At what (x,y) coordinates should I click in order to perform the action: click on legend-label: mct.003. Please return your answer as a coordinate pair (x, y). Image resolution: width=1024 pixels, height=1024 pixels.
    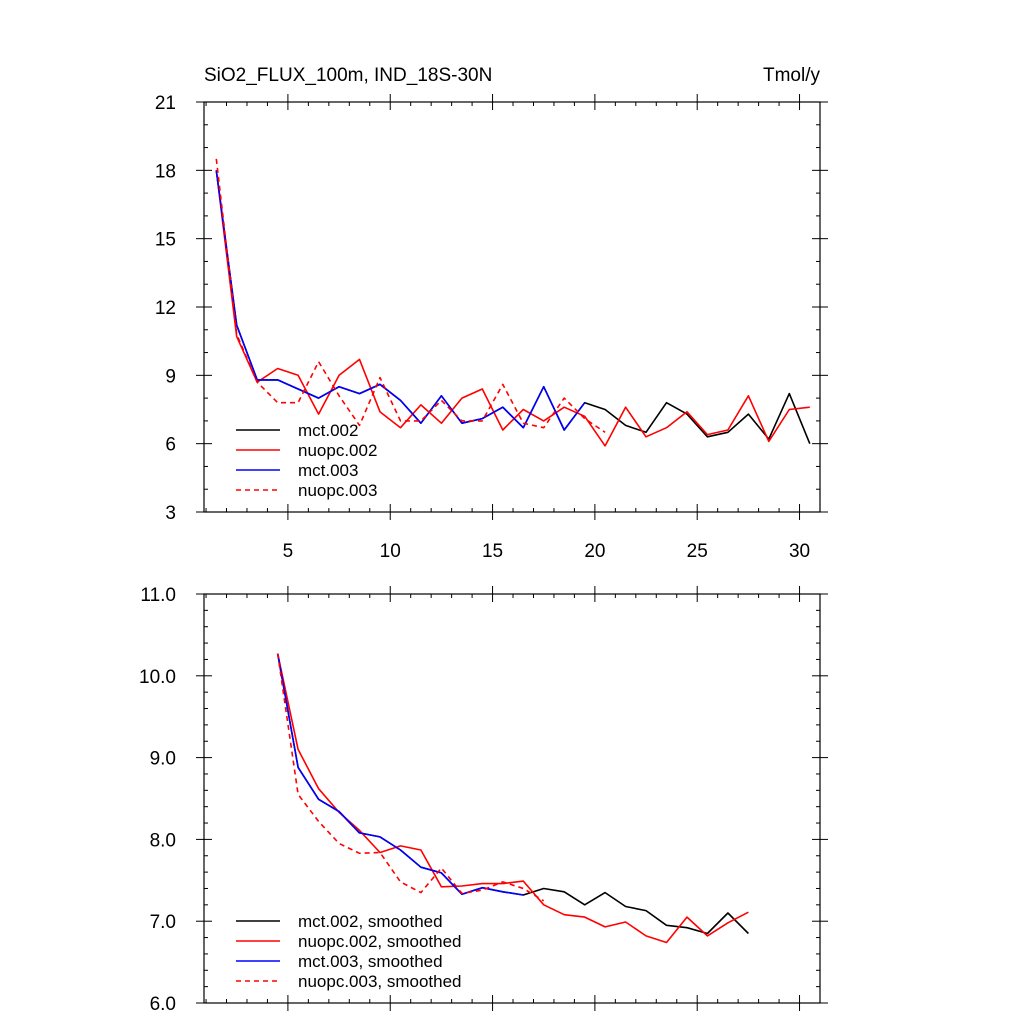
    Looking at the image, I should click on (328, 470).